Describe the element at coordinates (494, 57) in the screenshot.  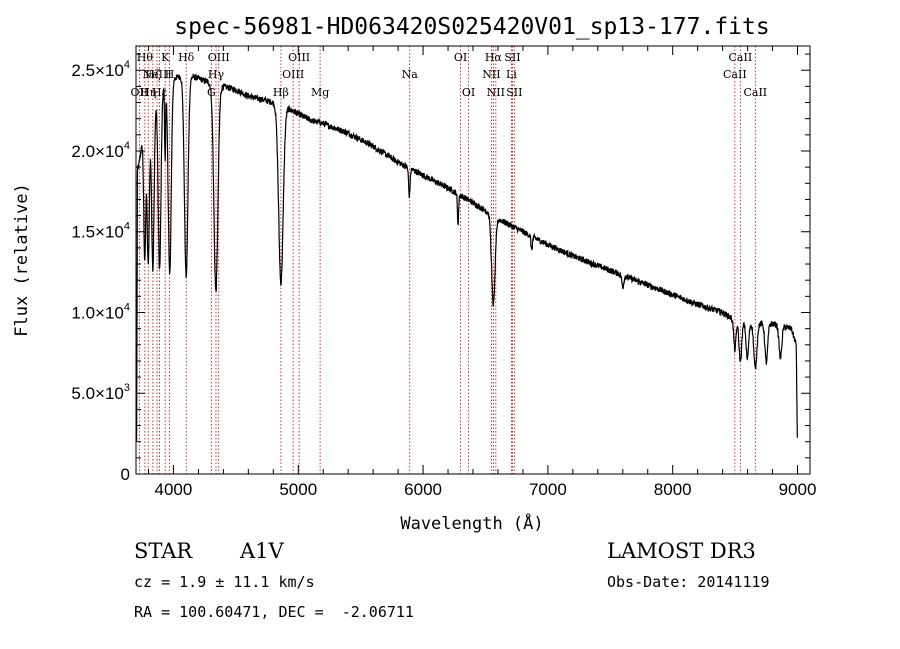
I see `line-marker-label: Hα` at that location.